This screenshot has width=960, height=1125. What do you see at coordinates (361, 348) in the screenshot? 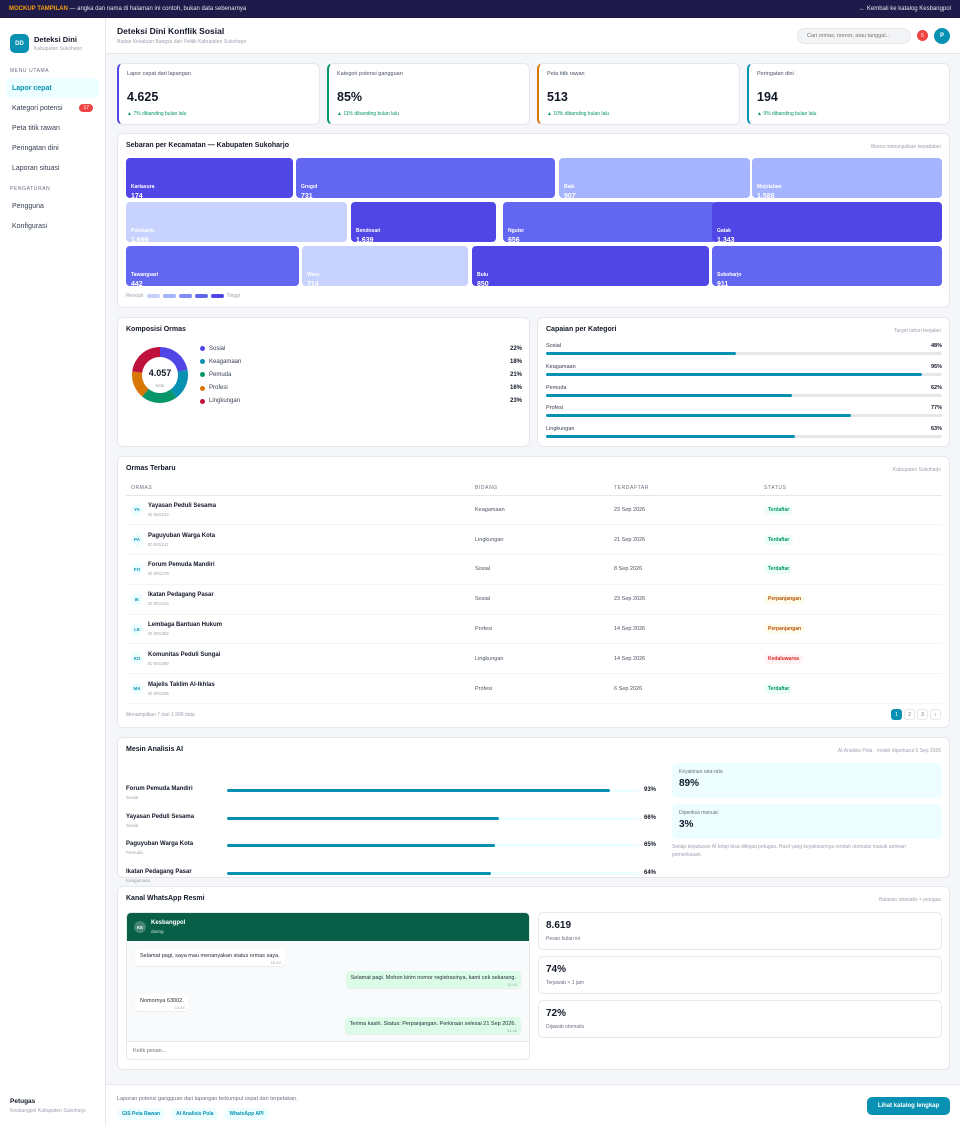
I see `composition-legend-item: Sosial 22%` at bounding box center [361, 348].